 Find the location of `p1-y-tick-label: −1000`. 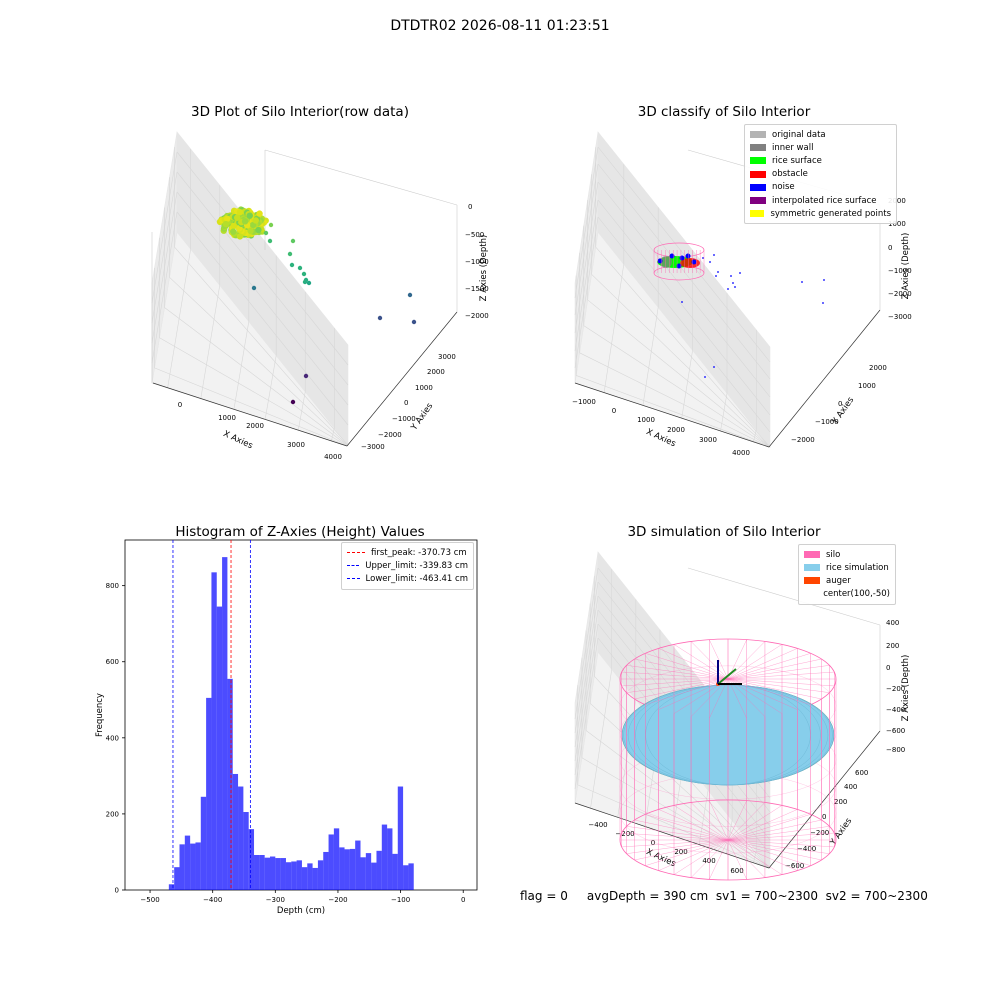

p1-y-tick-label: −1000 is located at coordinates (404, 419).